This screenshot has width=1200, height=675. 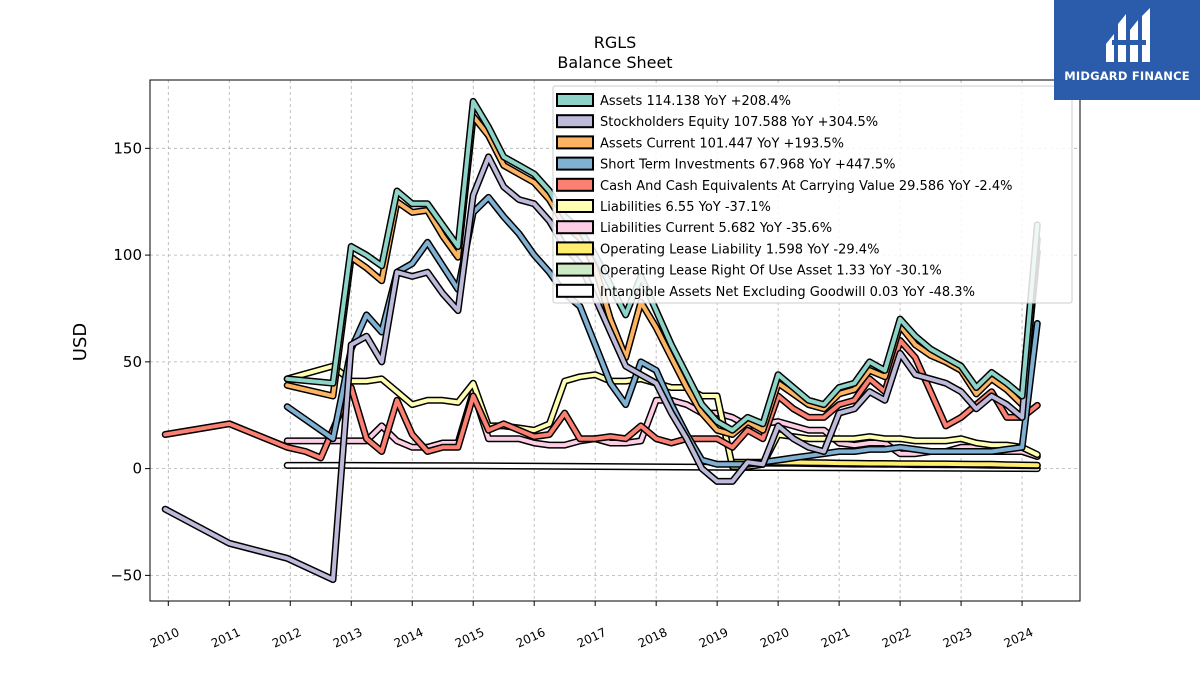 I want to click on legend-entry: Liabilities 6.55 YoY -37.1%, so click(x=685, y=207).